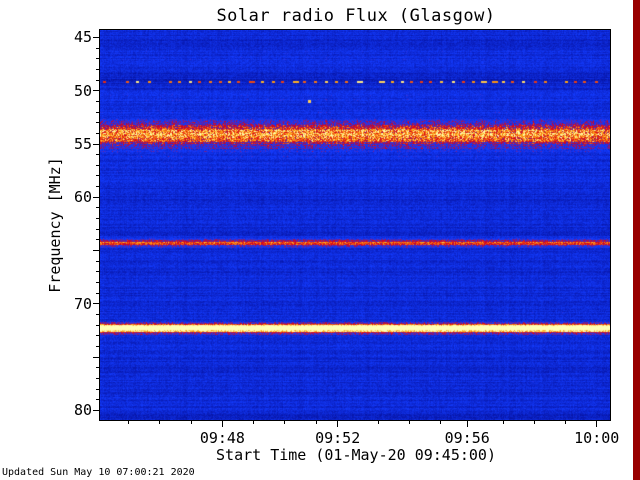 The height and width of the screenshot is (480, 640). Describe the element at coordinates (597, 438) in the screenshot. I see `x-tick-label: 10:00` at that location.